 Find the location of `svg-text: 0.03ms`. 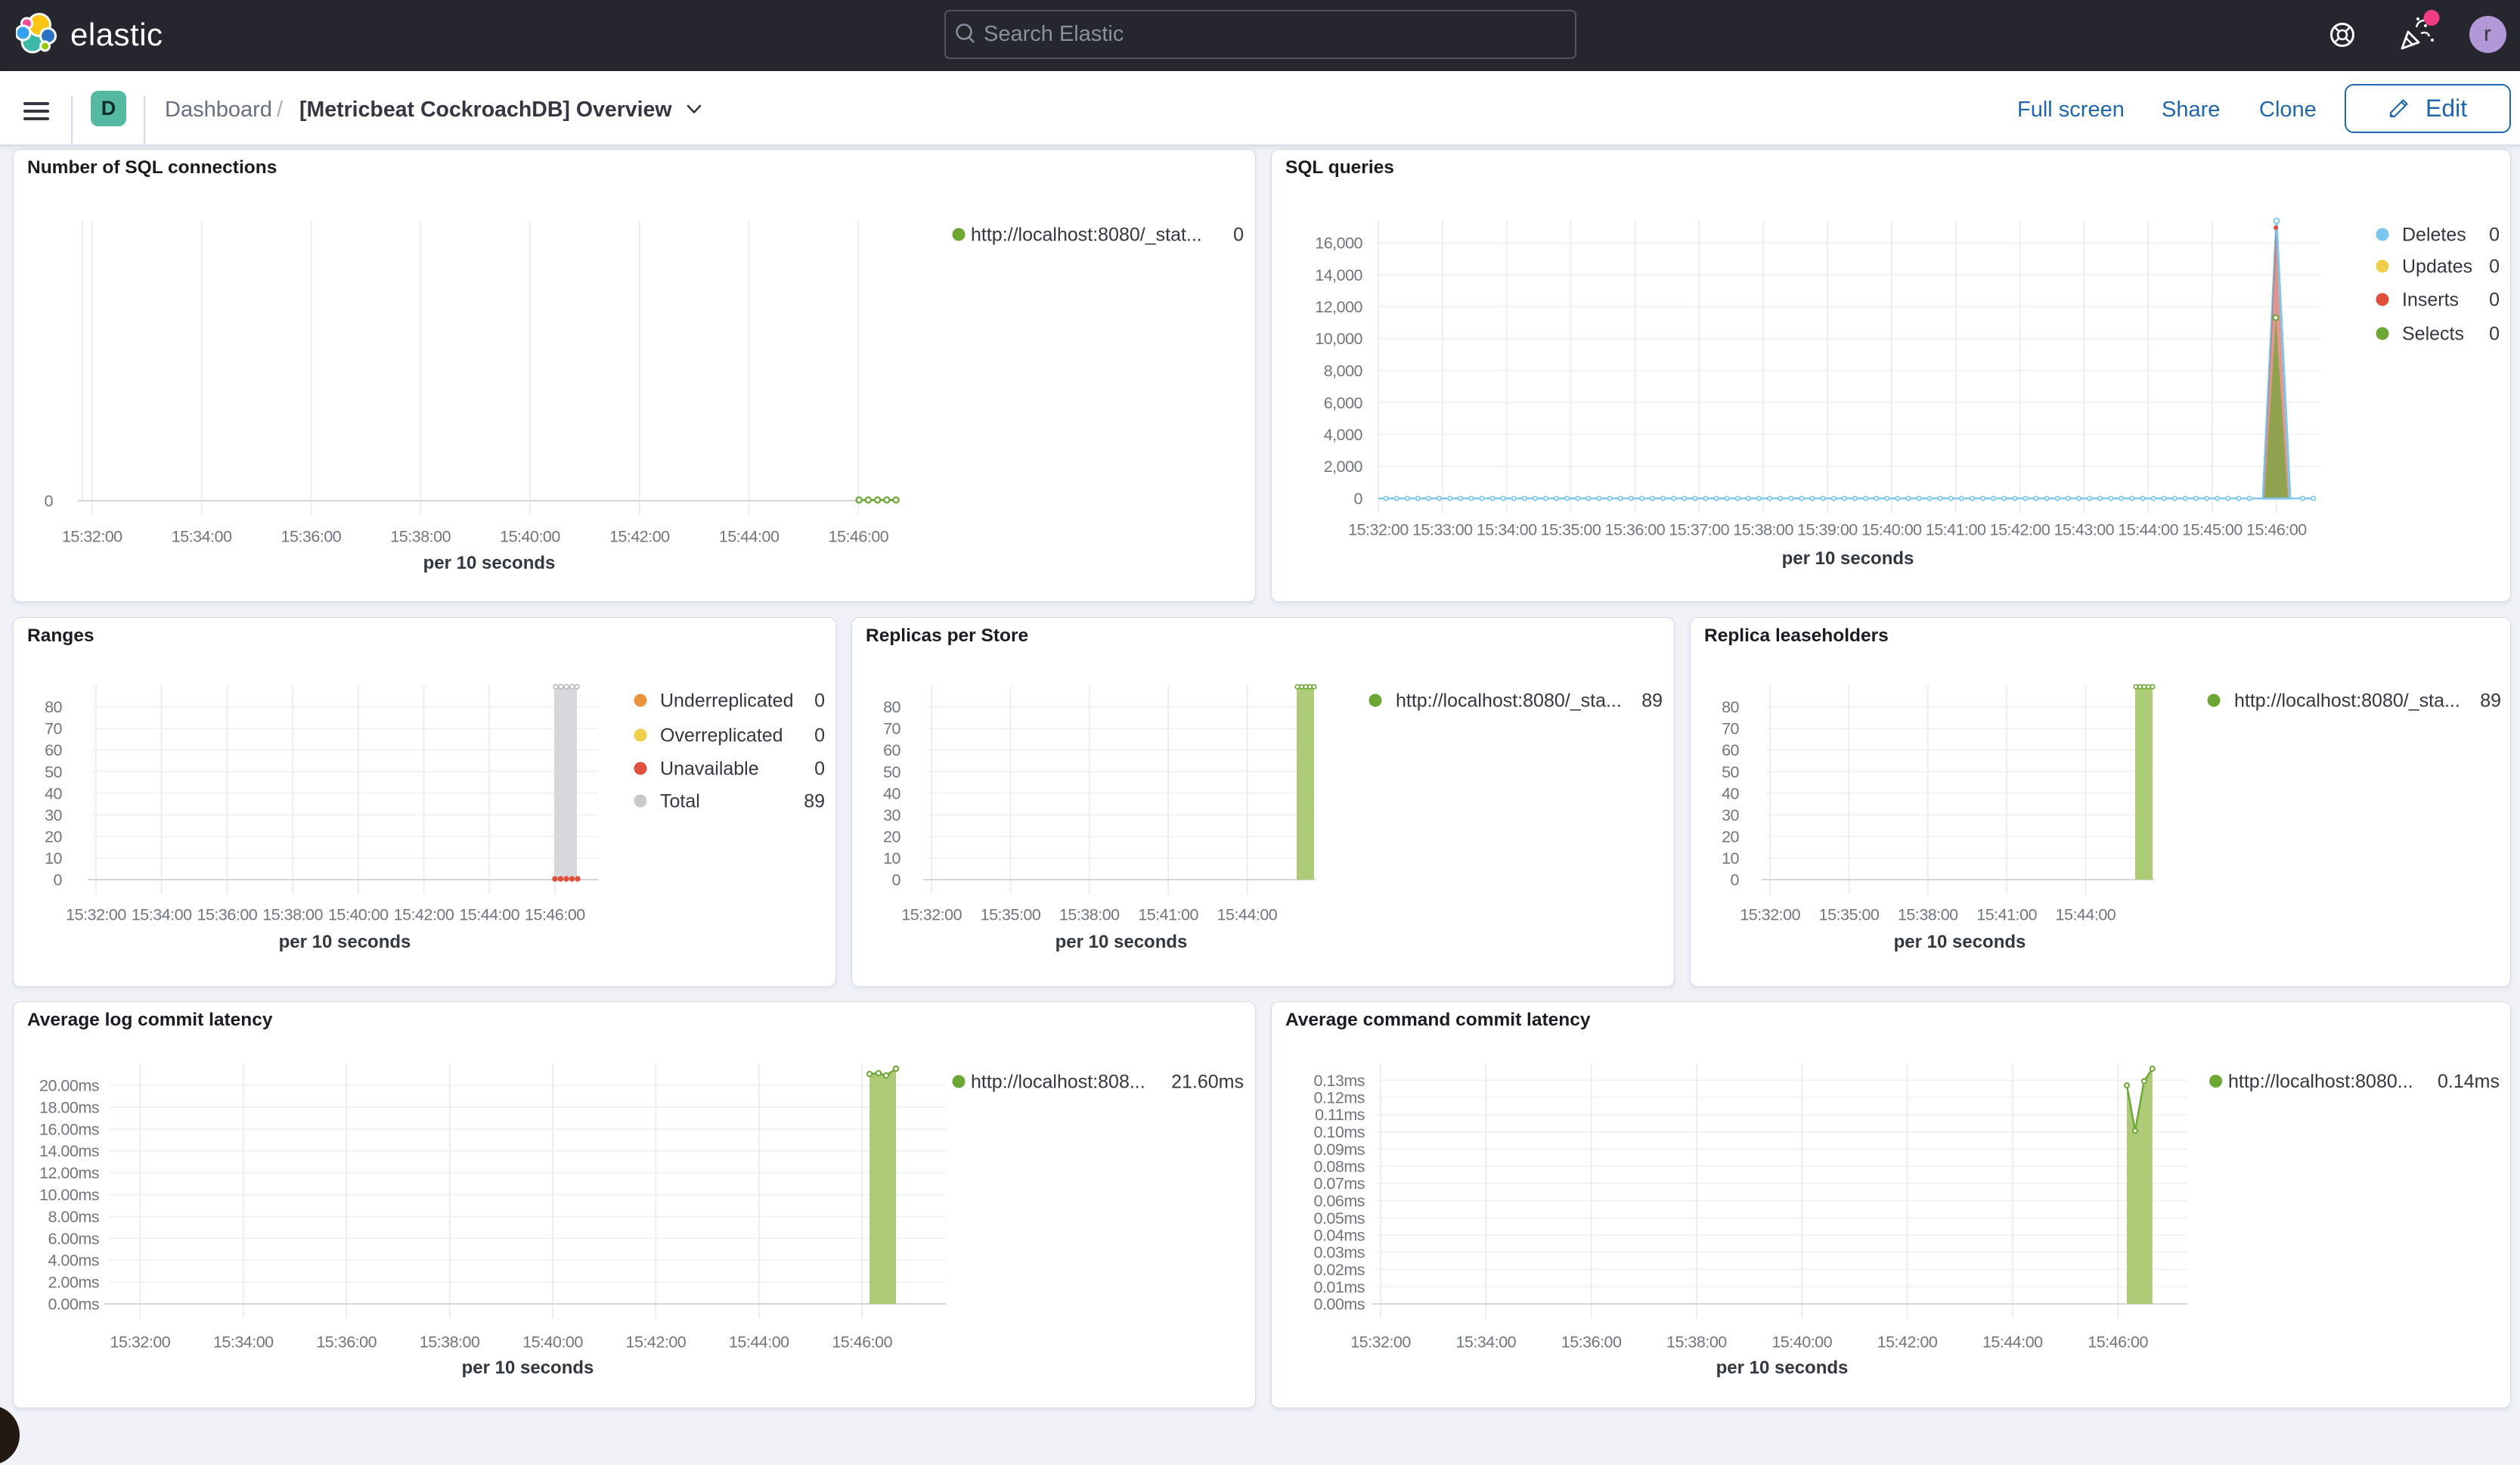

svg-text: 0.03ms is located at coordinates (1339, 1253).